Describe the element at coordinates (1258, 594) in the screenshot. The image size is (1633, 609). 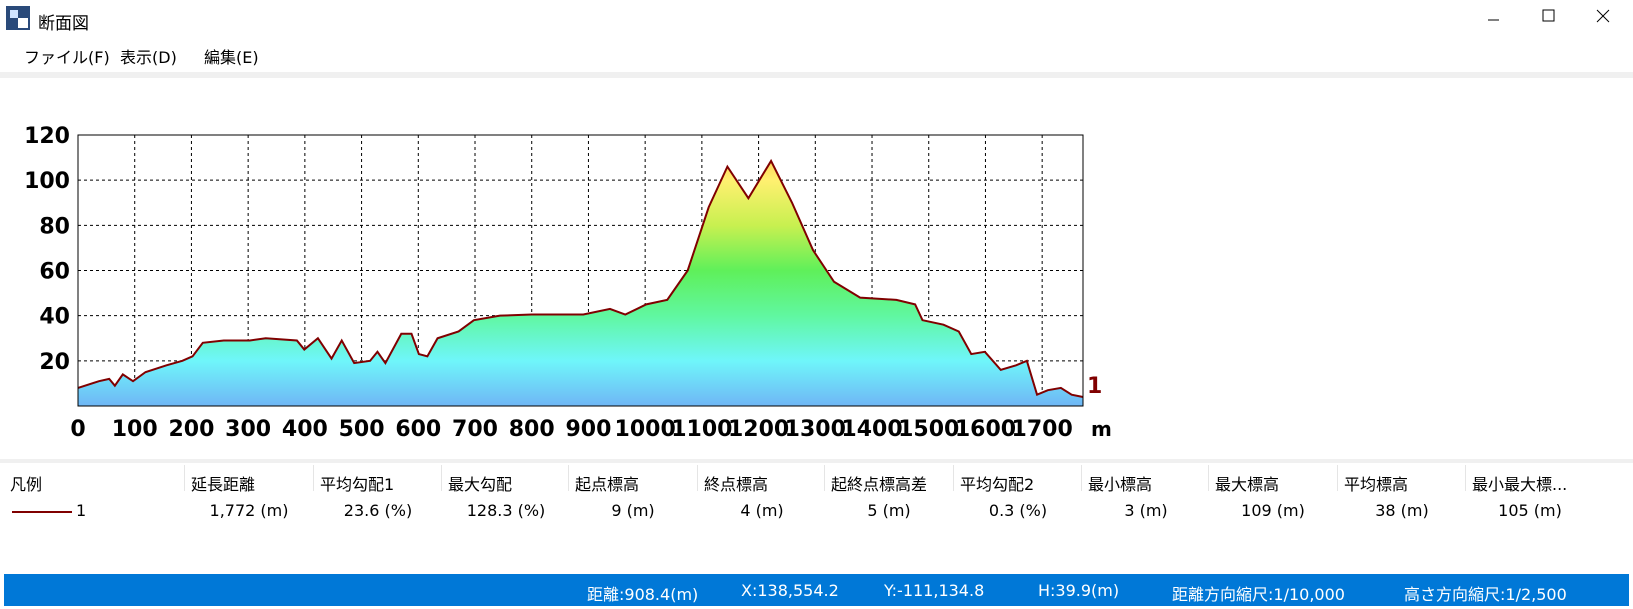
I see `status-field: 距離方向縮尺:1/10,000` at that location.